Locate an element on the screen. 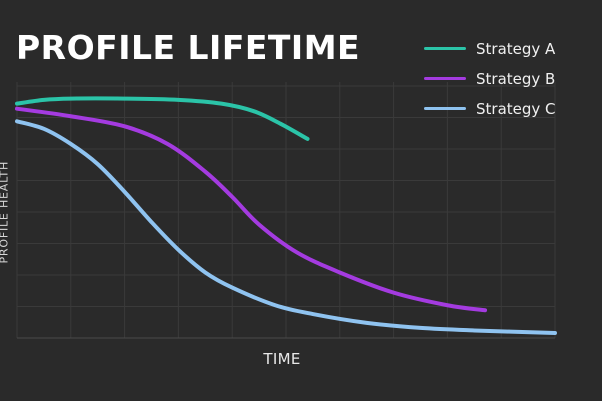 The image size is (602, 401). legend-item-strategy-b: Strategy B is located at coordinates (509, 79).